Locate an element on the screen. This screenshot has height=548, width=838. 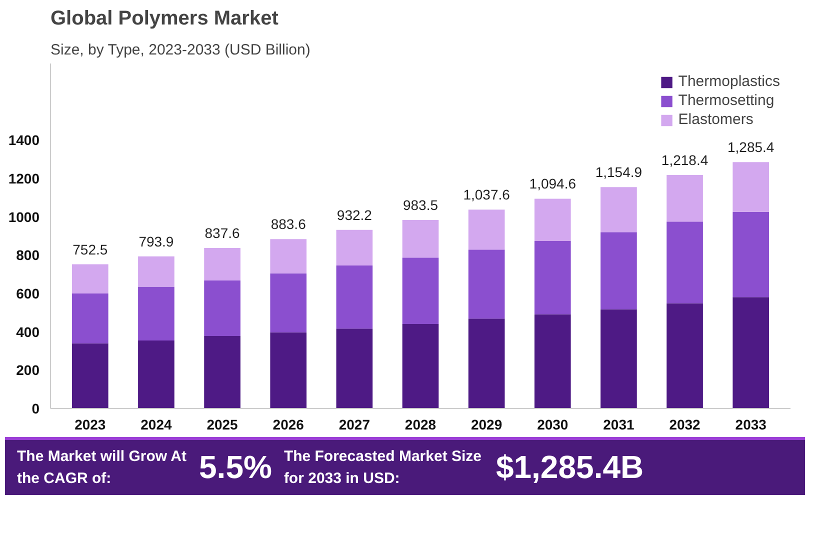
x-tick-label: 2029 is located at coordinates (486, 424).